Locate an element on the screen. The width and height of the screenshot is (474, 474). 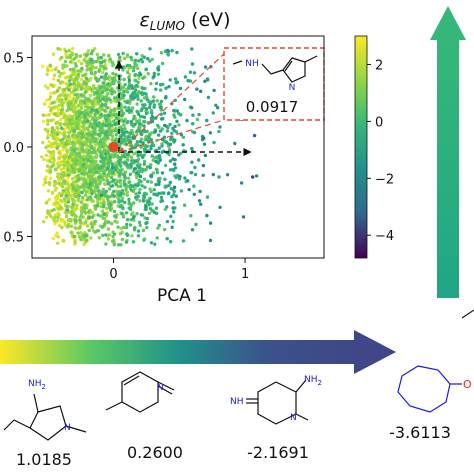
molecule-4-o-label: O is located at coordinates (467, 384).